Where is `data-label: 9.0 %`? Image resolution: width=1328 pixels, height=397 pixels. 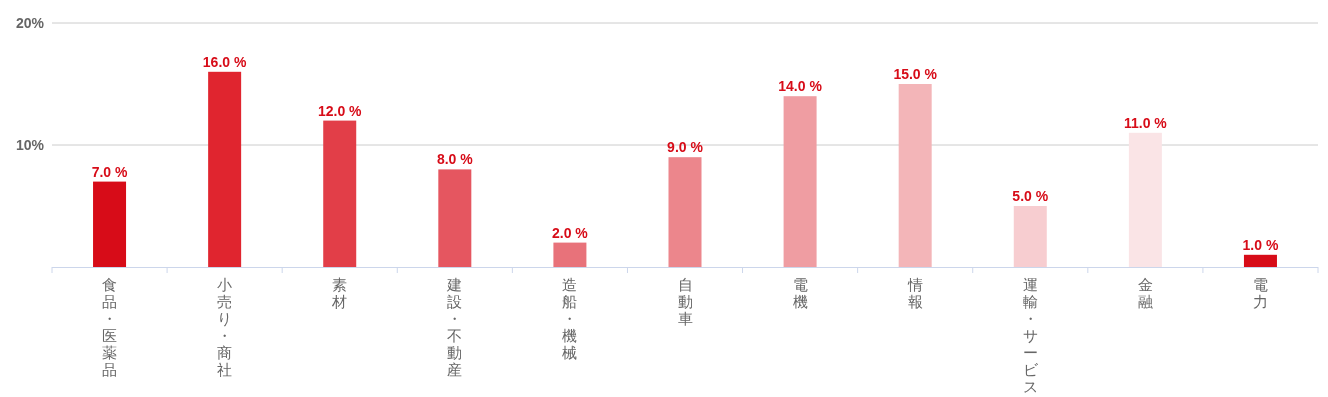 data-label: 9.0 % is located at coordinates (685, 147).